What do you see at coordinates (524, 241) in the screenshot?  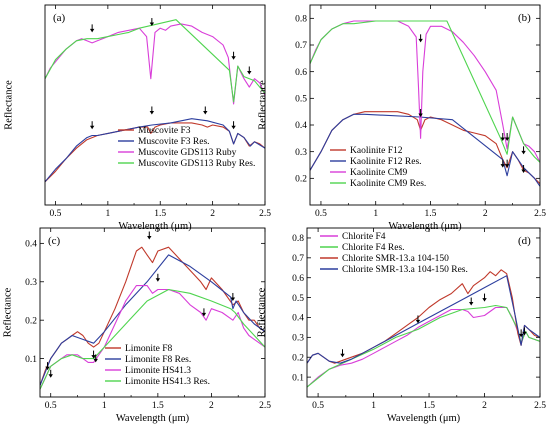 I see `panel-label: (d)` at bounding box center [524, 241].